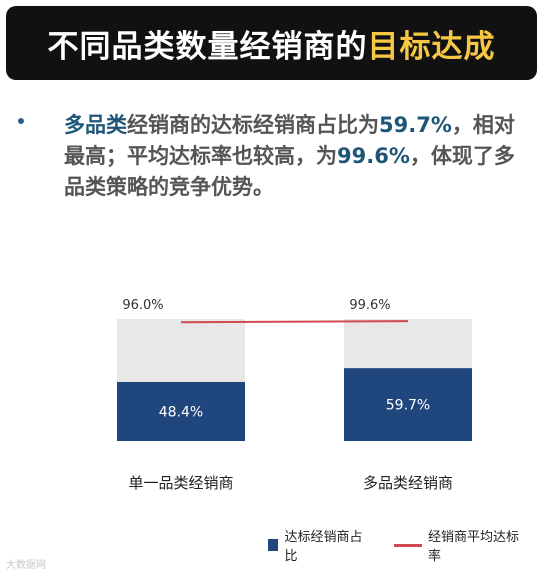 The width and height of the screenshot is (549, 577). Describe the element at coordinates (323, 547) in the screenshot. I see `legend-bar-label: 达标经销商占比` at that location.